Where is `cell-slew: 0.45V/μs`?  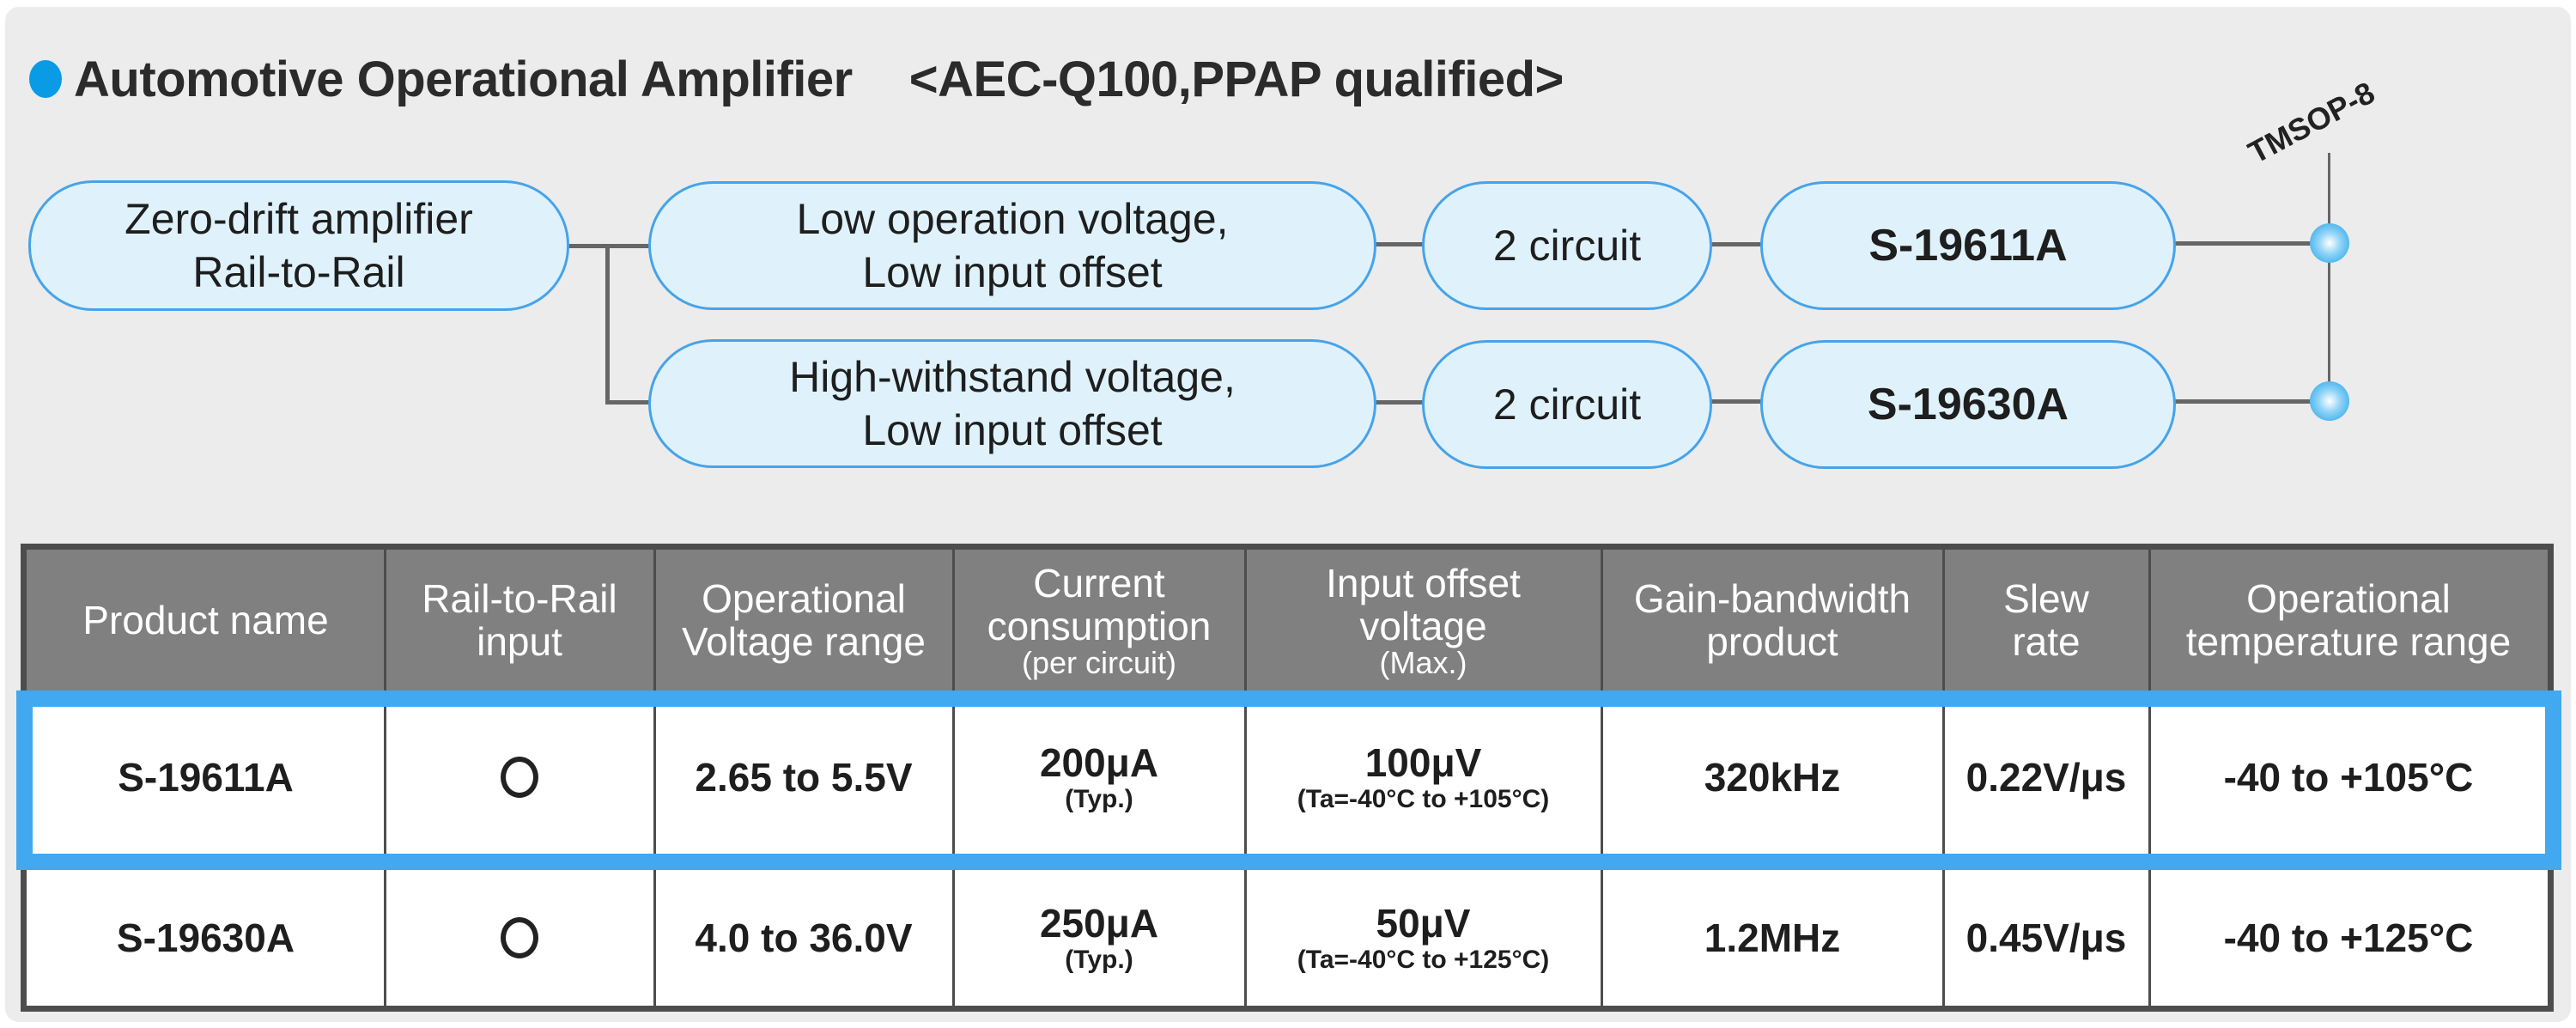 cell-slew: 0.45V/μs is located at coordinates (2046, 938).